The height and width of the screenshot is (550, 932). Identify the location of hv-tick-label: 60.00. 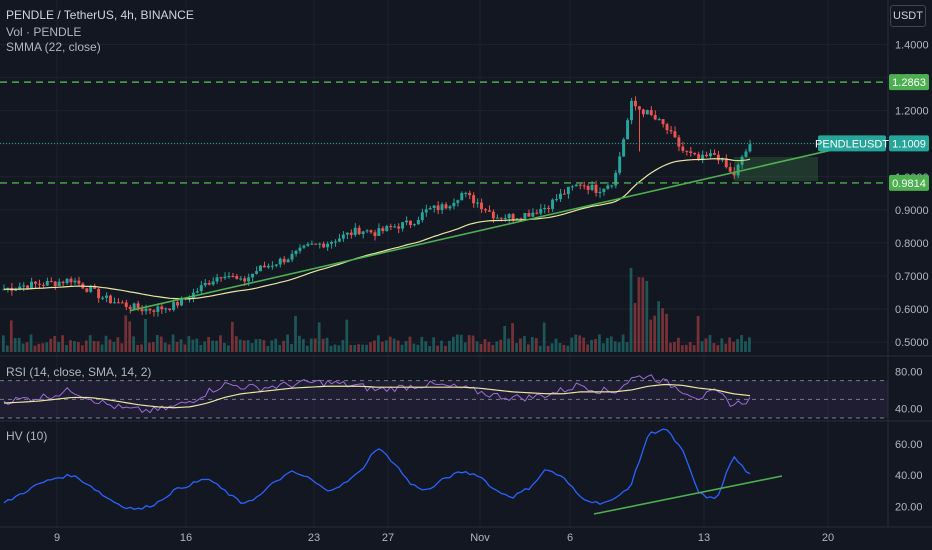
(909, 445).